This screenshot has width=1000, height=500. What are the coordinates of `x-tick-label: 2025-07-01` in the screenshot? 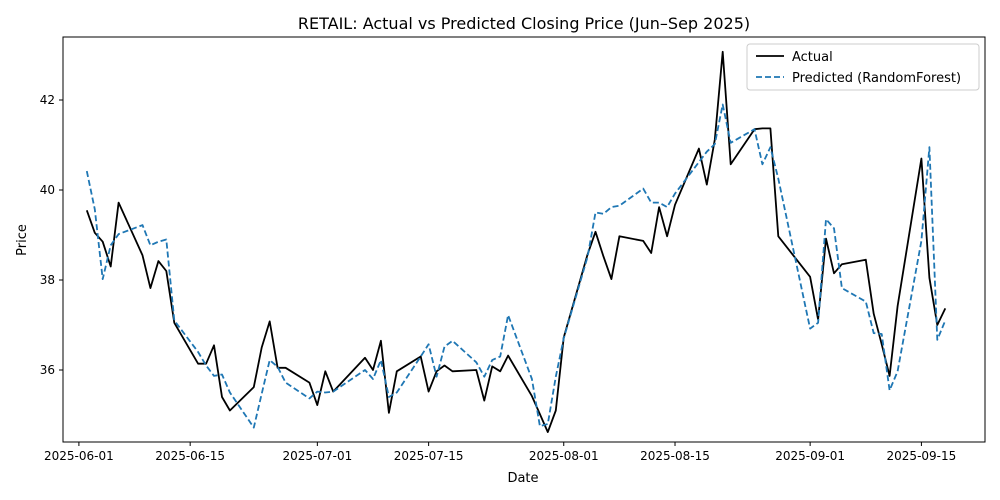 It's located at (317, 456).